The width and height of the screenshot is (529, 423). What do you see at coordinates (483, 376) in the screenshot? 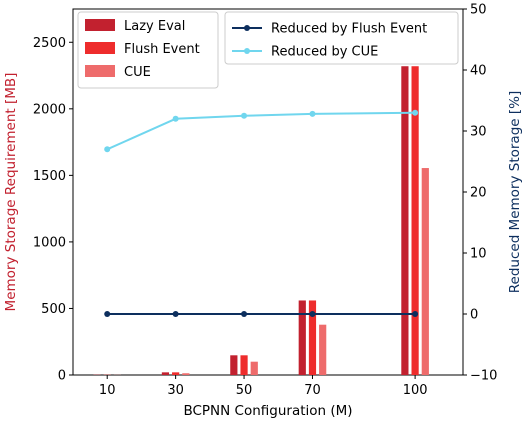
I see `y-right-tick-label: −10` at bounding box center [483, 376].